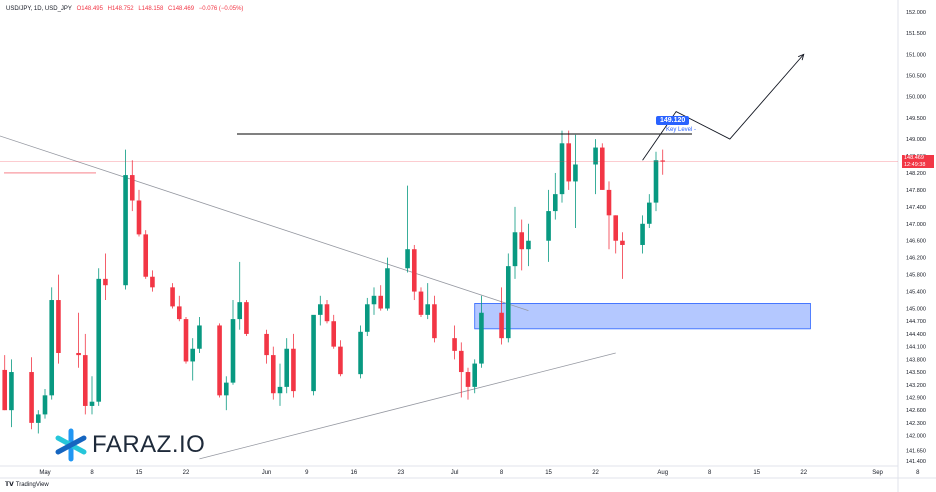 The height and width of the screenshot is (492, 936). Describe the element at coordinates (723, 107) in the screenshot. I see `projection-path` at that location.